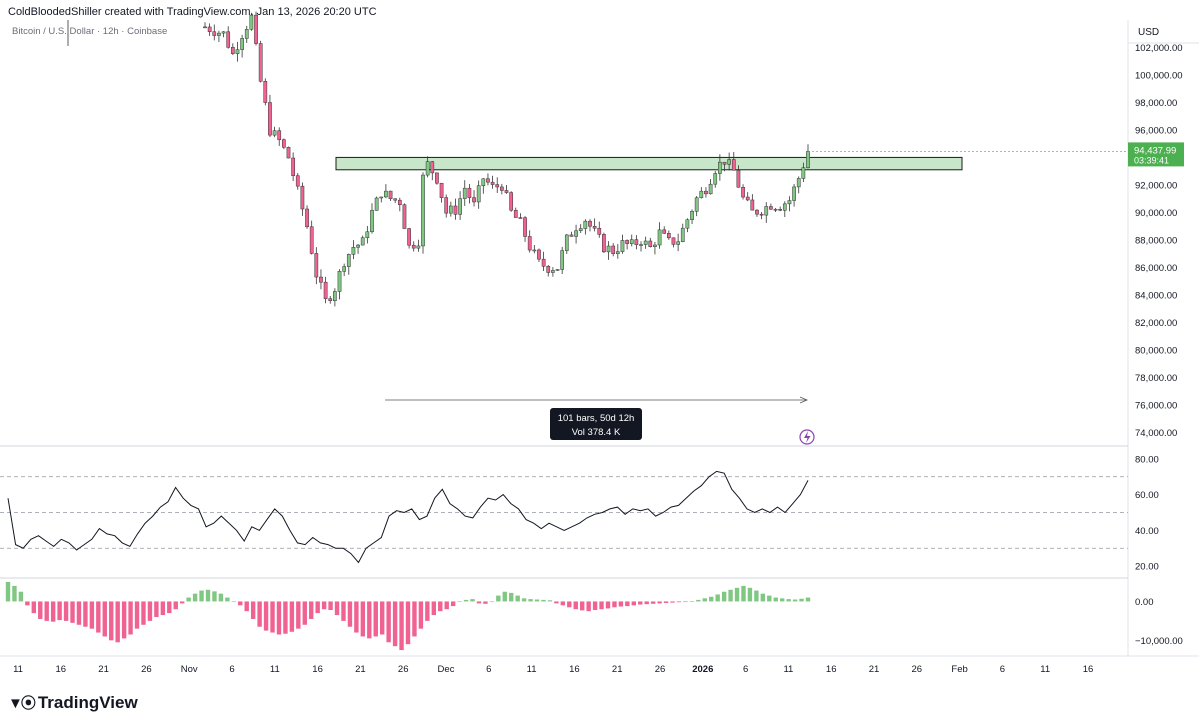  Describe the element at coordinates (1156, 240) in the screenshot. I see `price-tick-label: 88,000.00` at that location.